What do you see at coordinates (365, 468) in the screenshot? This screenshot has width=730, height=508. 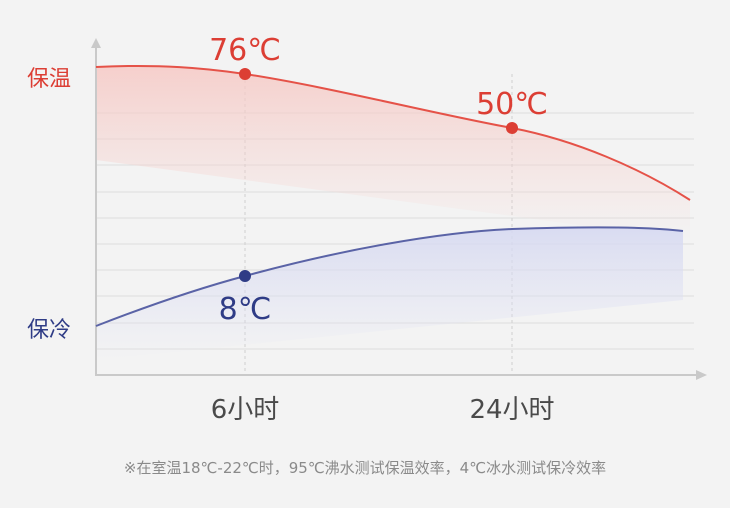 I see `footnote: ※在室温18℃-22℃时，95℃沸水测试保温效率，4℃冰水测试保冷效率` at bounding box center [365, 468].